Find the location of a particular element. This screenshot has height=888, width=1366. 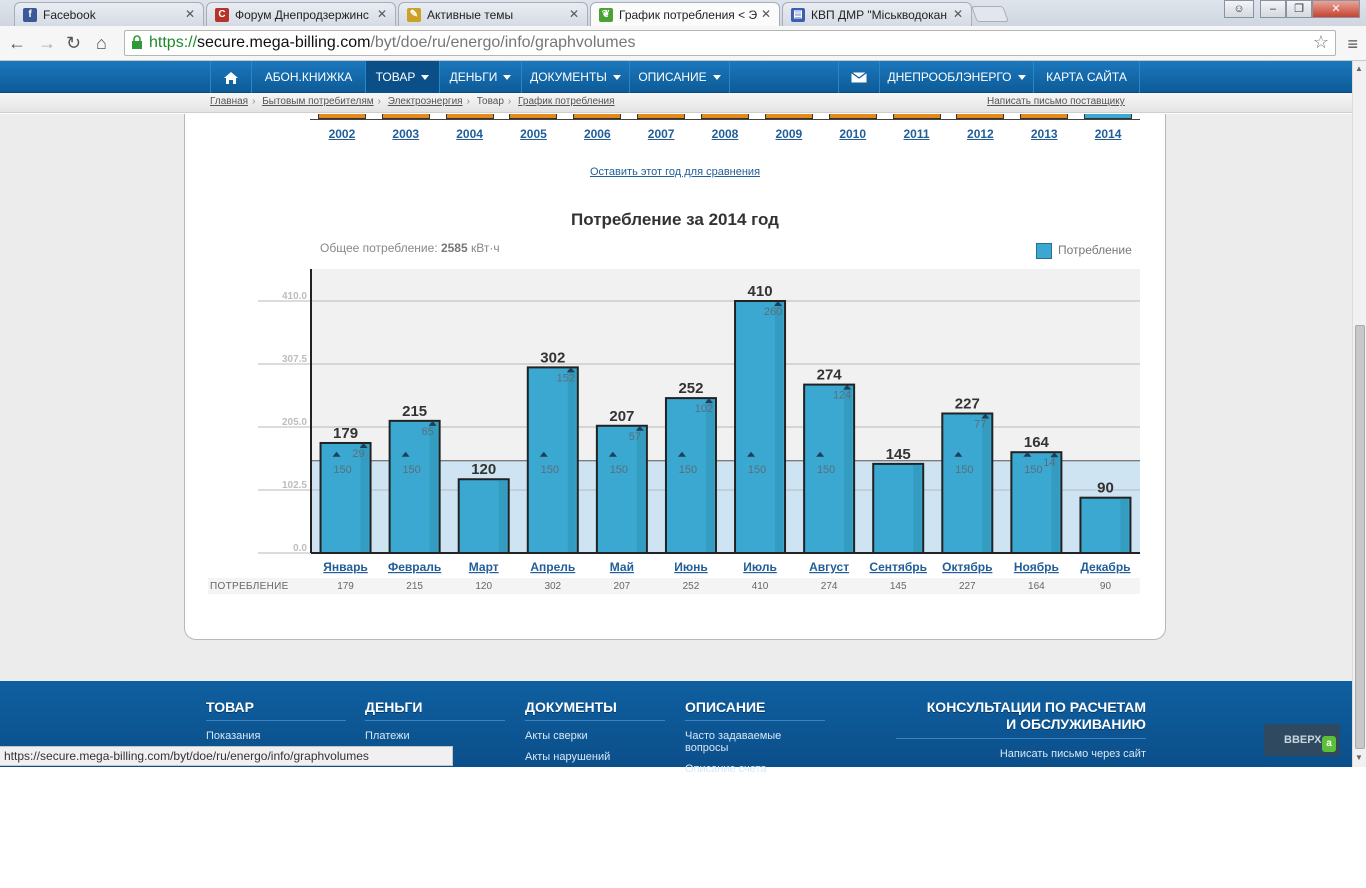

year-link: 2012 is located at coordinates (980, 134).